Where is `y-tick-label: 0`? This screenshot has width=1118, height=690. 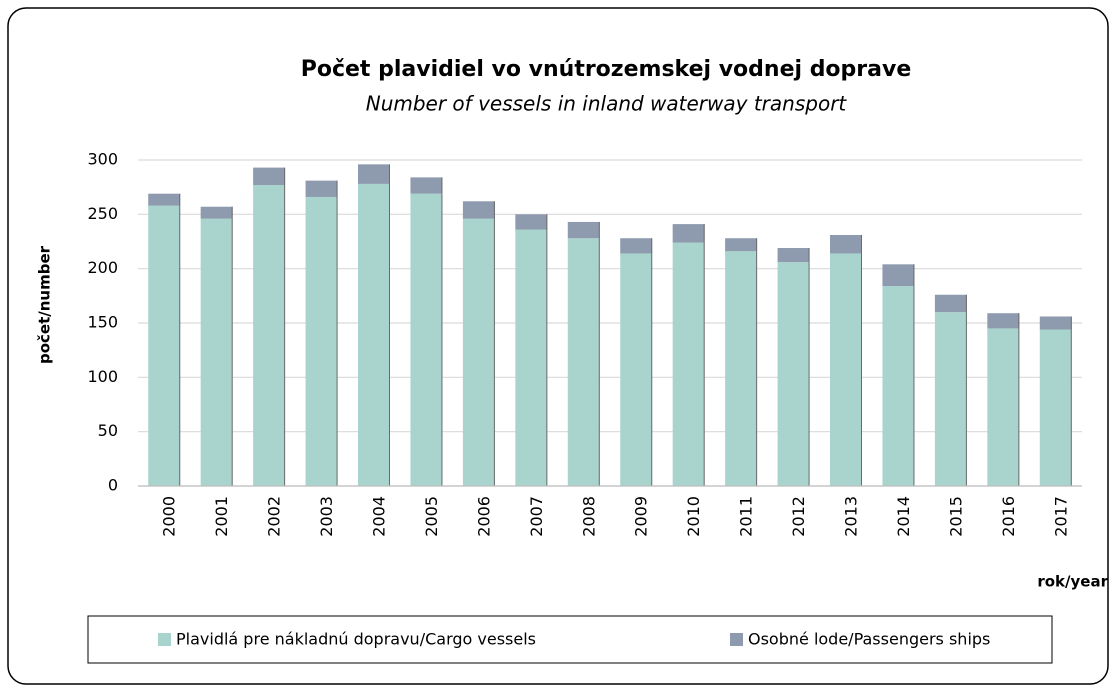 y-tick-label: 0 is located at coordinates (113, 485).